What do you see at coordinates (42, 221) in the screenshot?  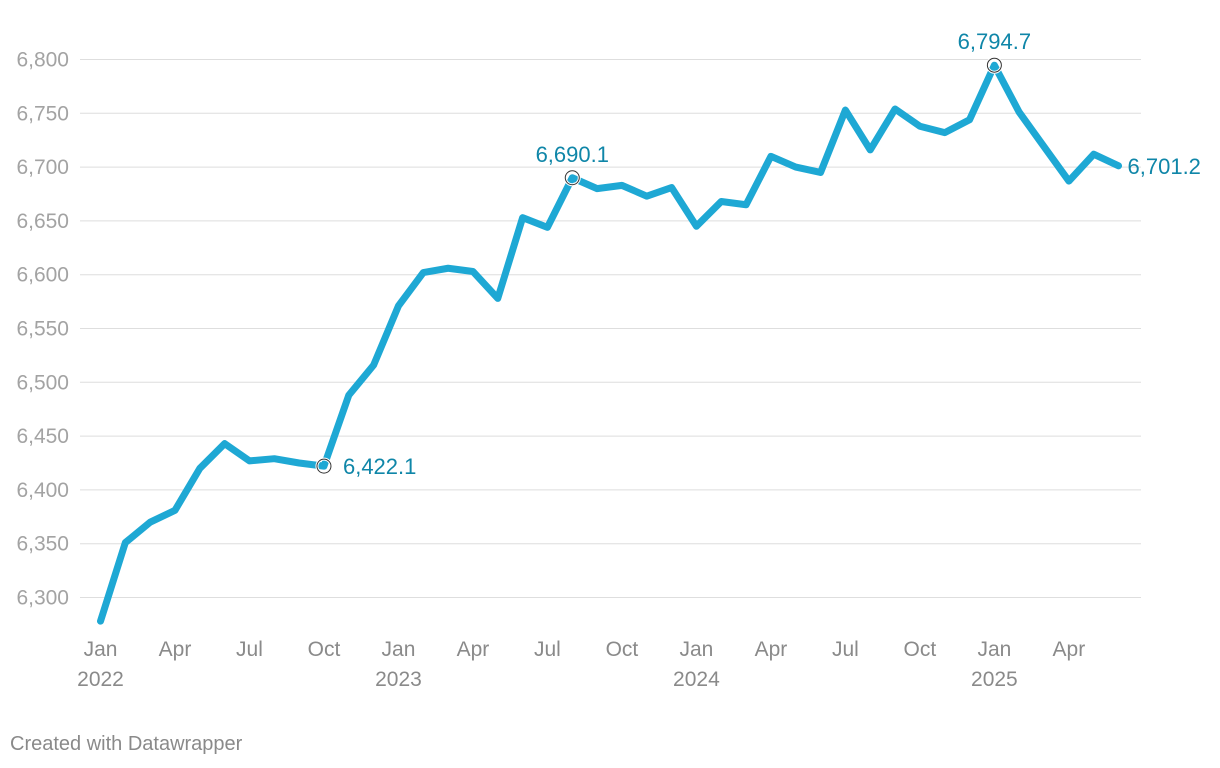 I see `y-tick-label: 6,650` at bounding box center [42, 221].